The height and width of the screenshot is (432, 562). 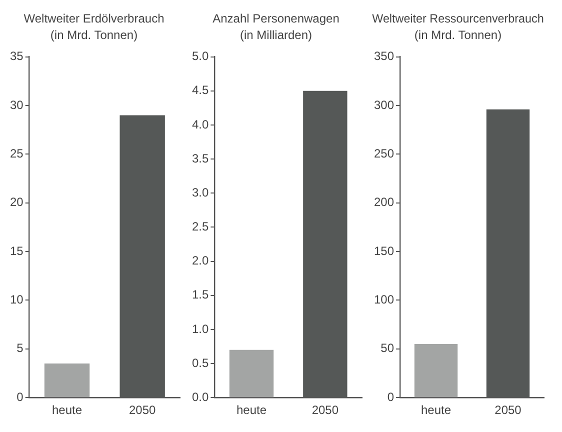 I want to click on y-tick-label: 2.5, so click(x=200, y=227).